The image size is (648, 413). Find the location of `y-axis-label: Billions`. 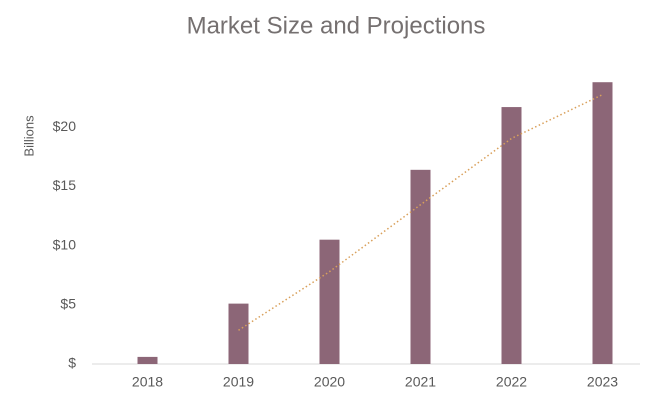

y-axis-label: Billions is located at coordinates (28, 136).